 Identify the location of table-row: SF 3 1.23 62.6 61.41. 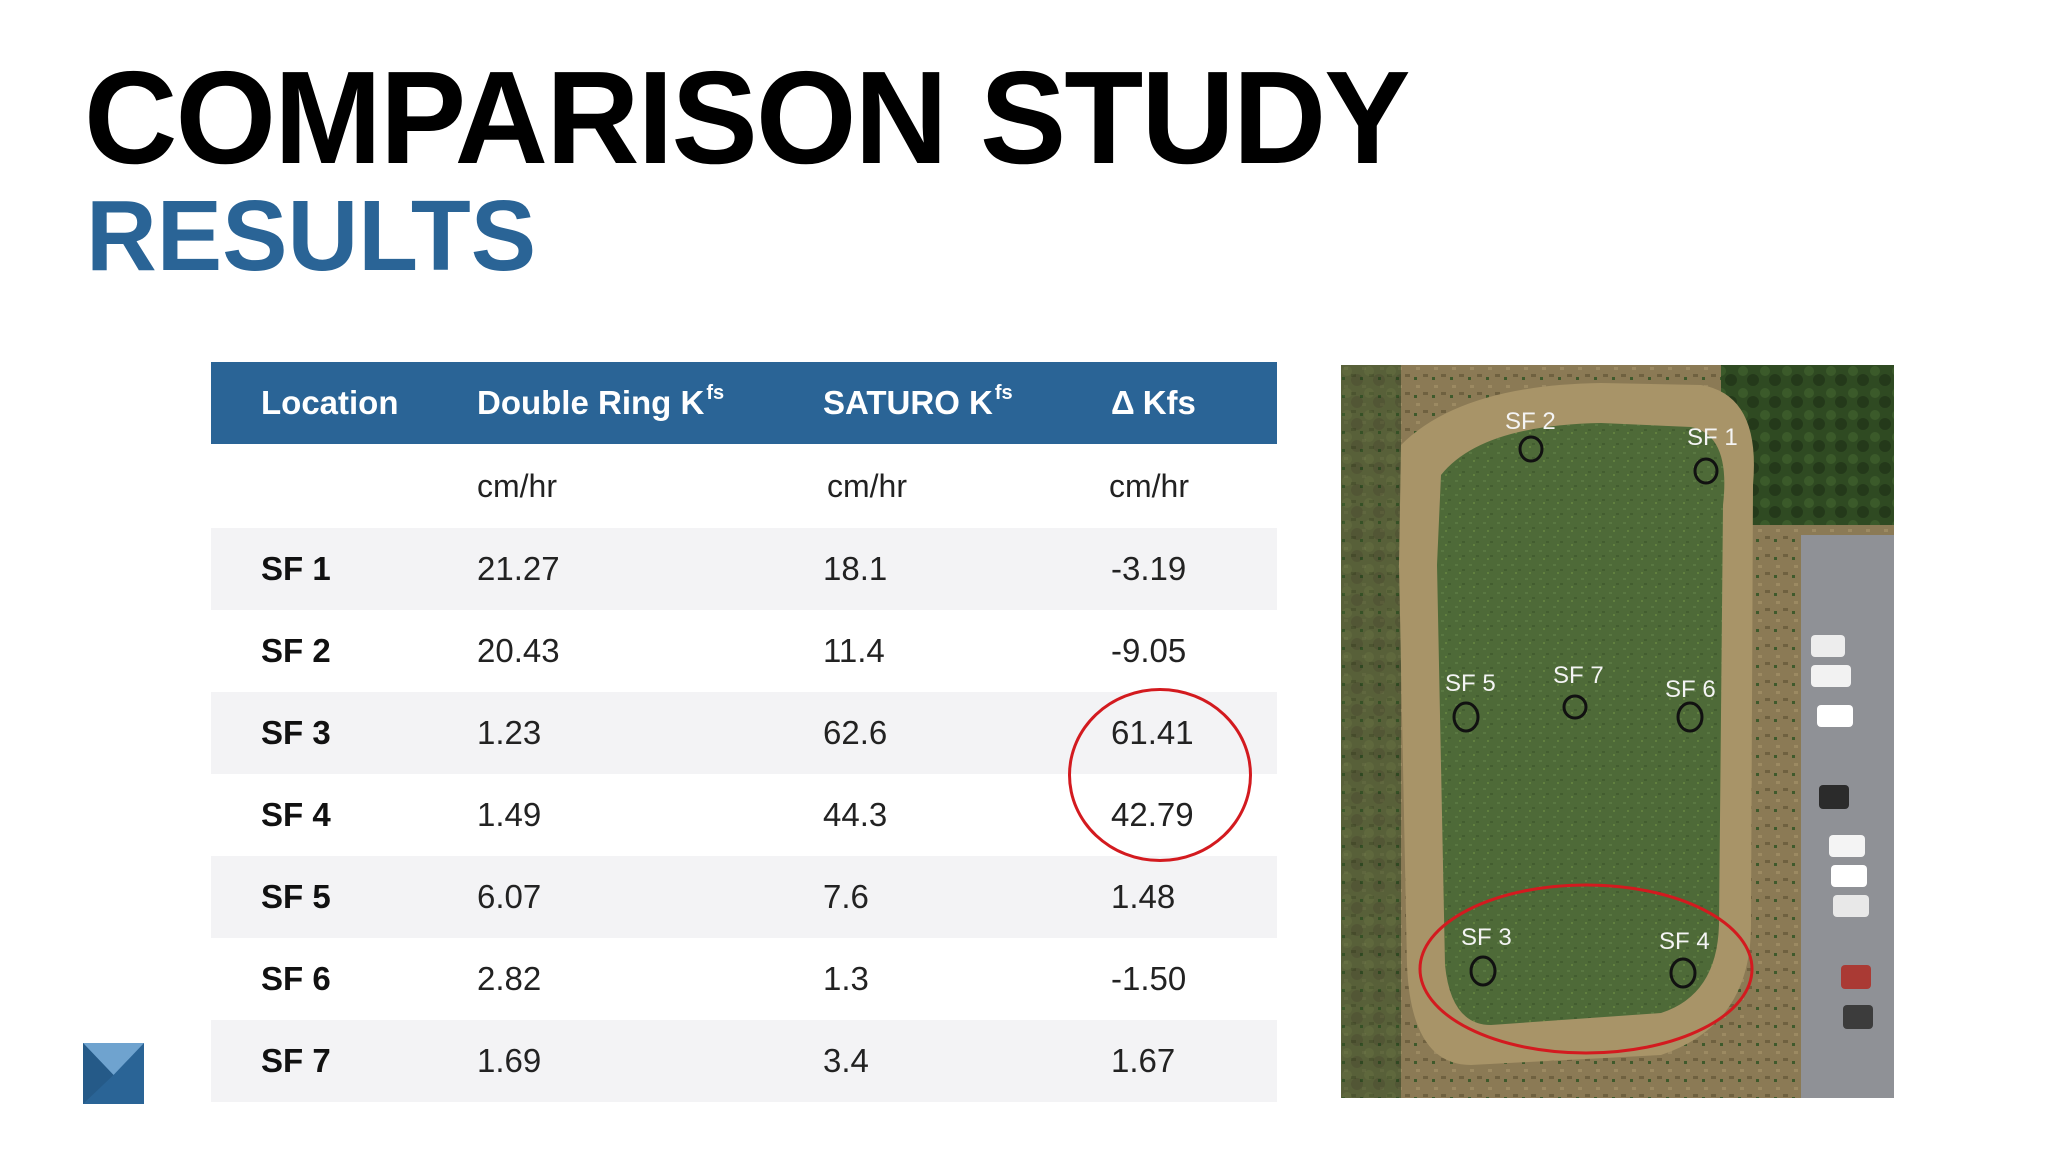
(744, 733).